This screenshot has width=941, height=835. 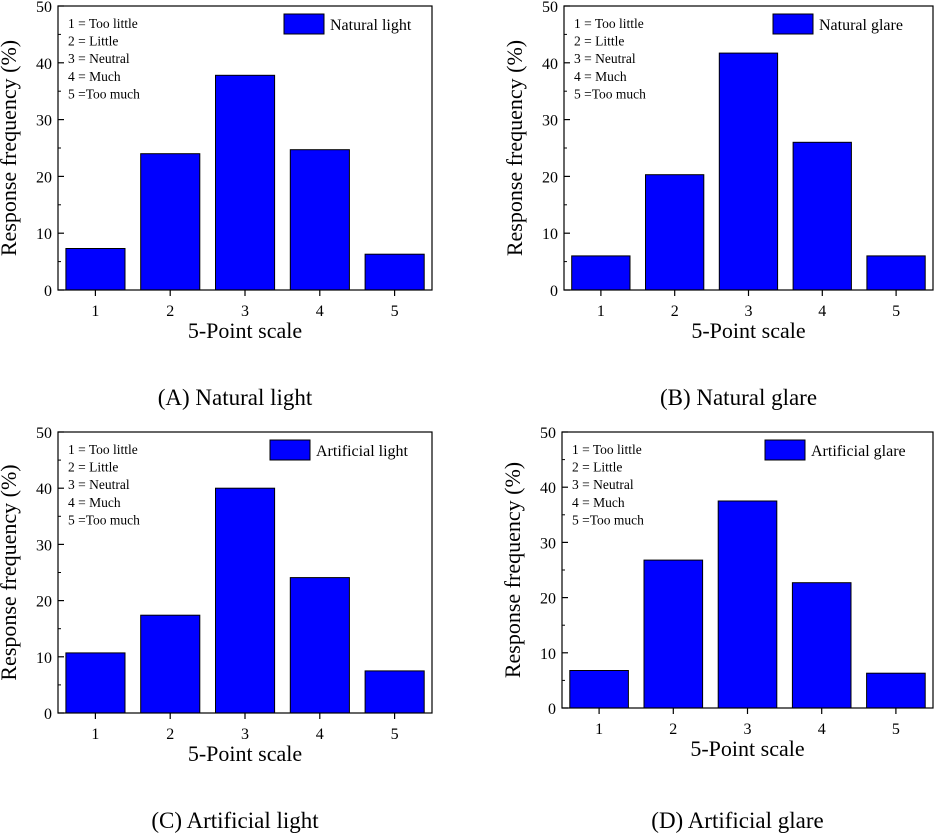 I want to click on legend-label: Natural light, so click(x=371, y=25).